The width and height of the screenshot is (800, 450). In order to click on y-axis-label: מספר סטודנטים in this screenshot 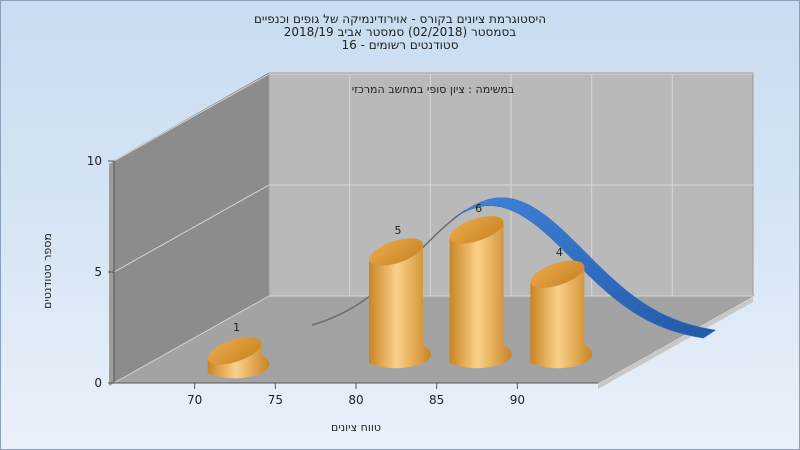, I will do `click(47, 271)`.